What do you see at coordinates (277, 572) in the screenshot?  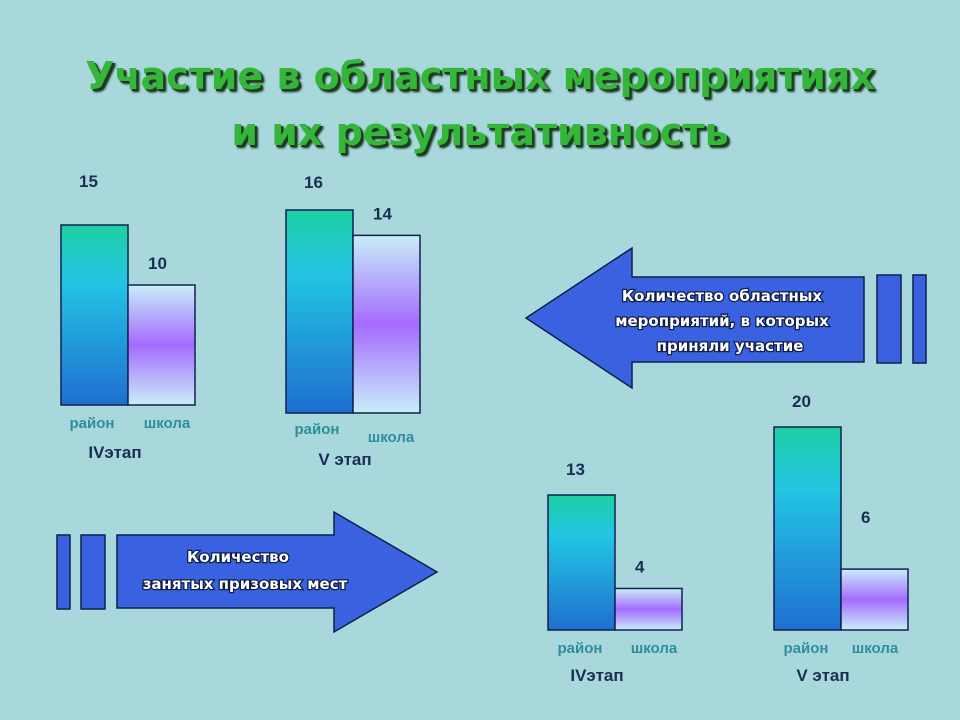 I see `prizes-arrow-shape` at bounding box center [277, 572].